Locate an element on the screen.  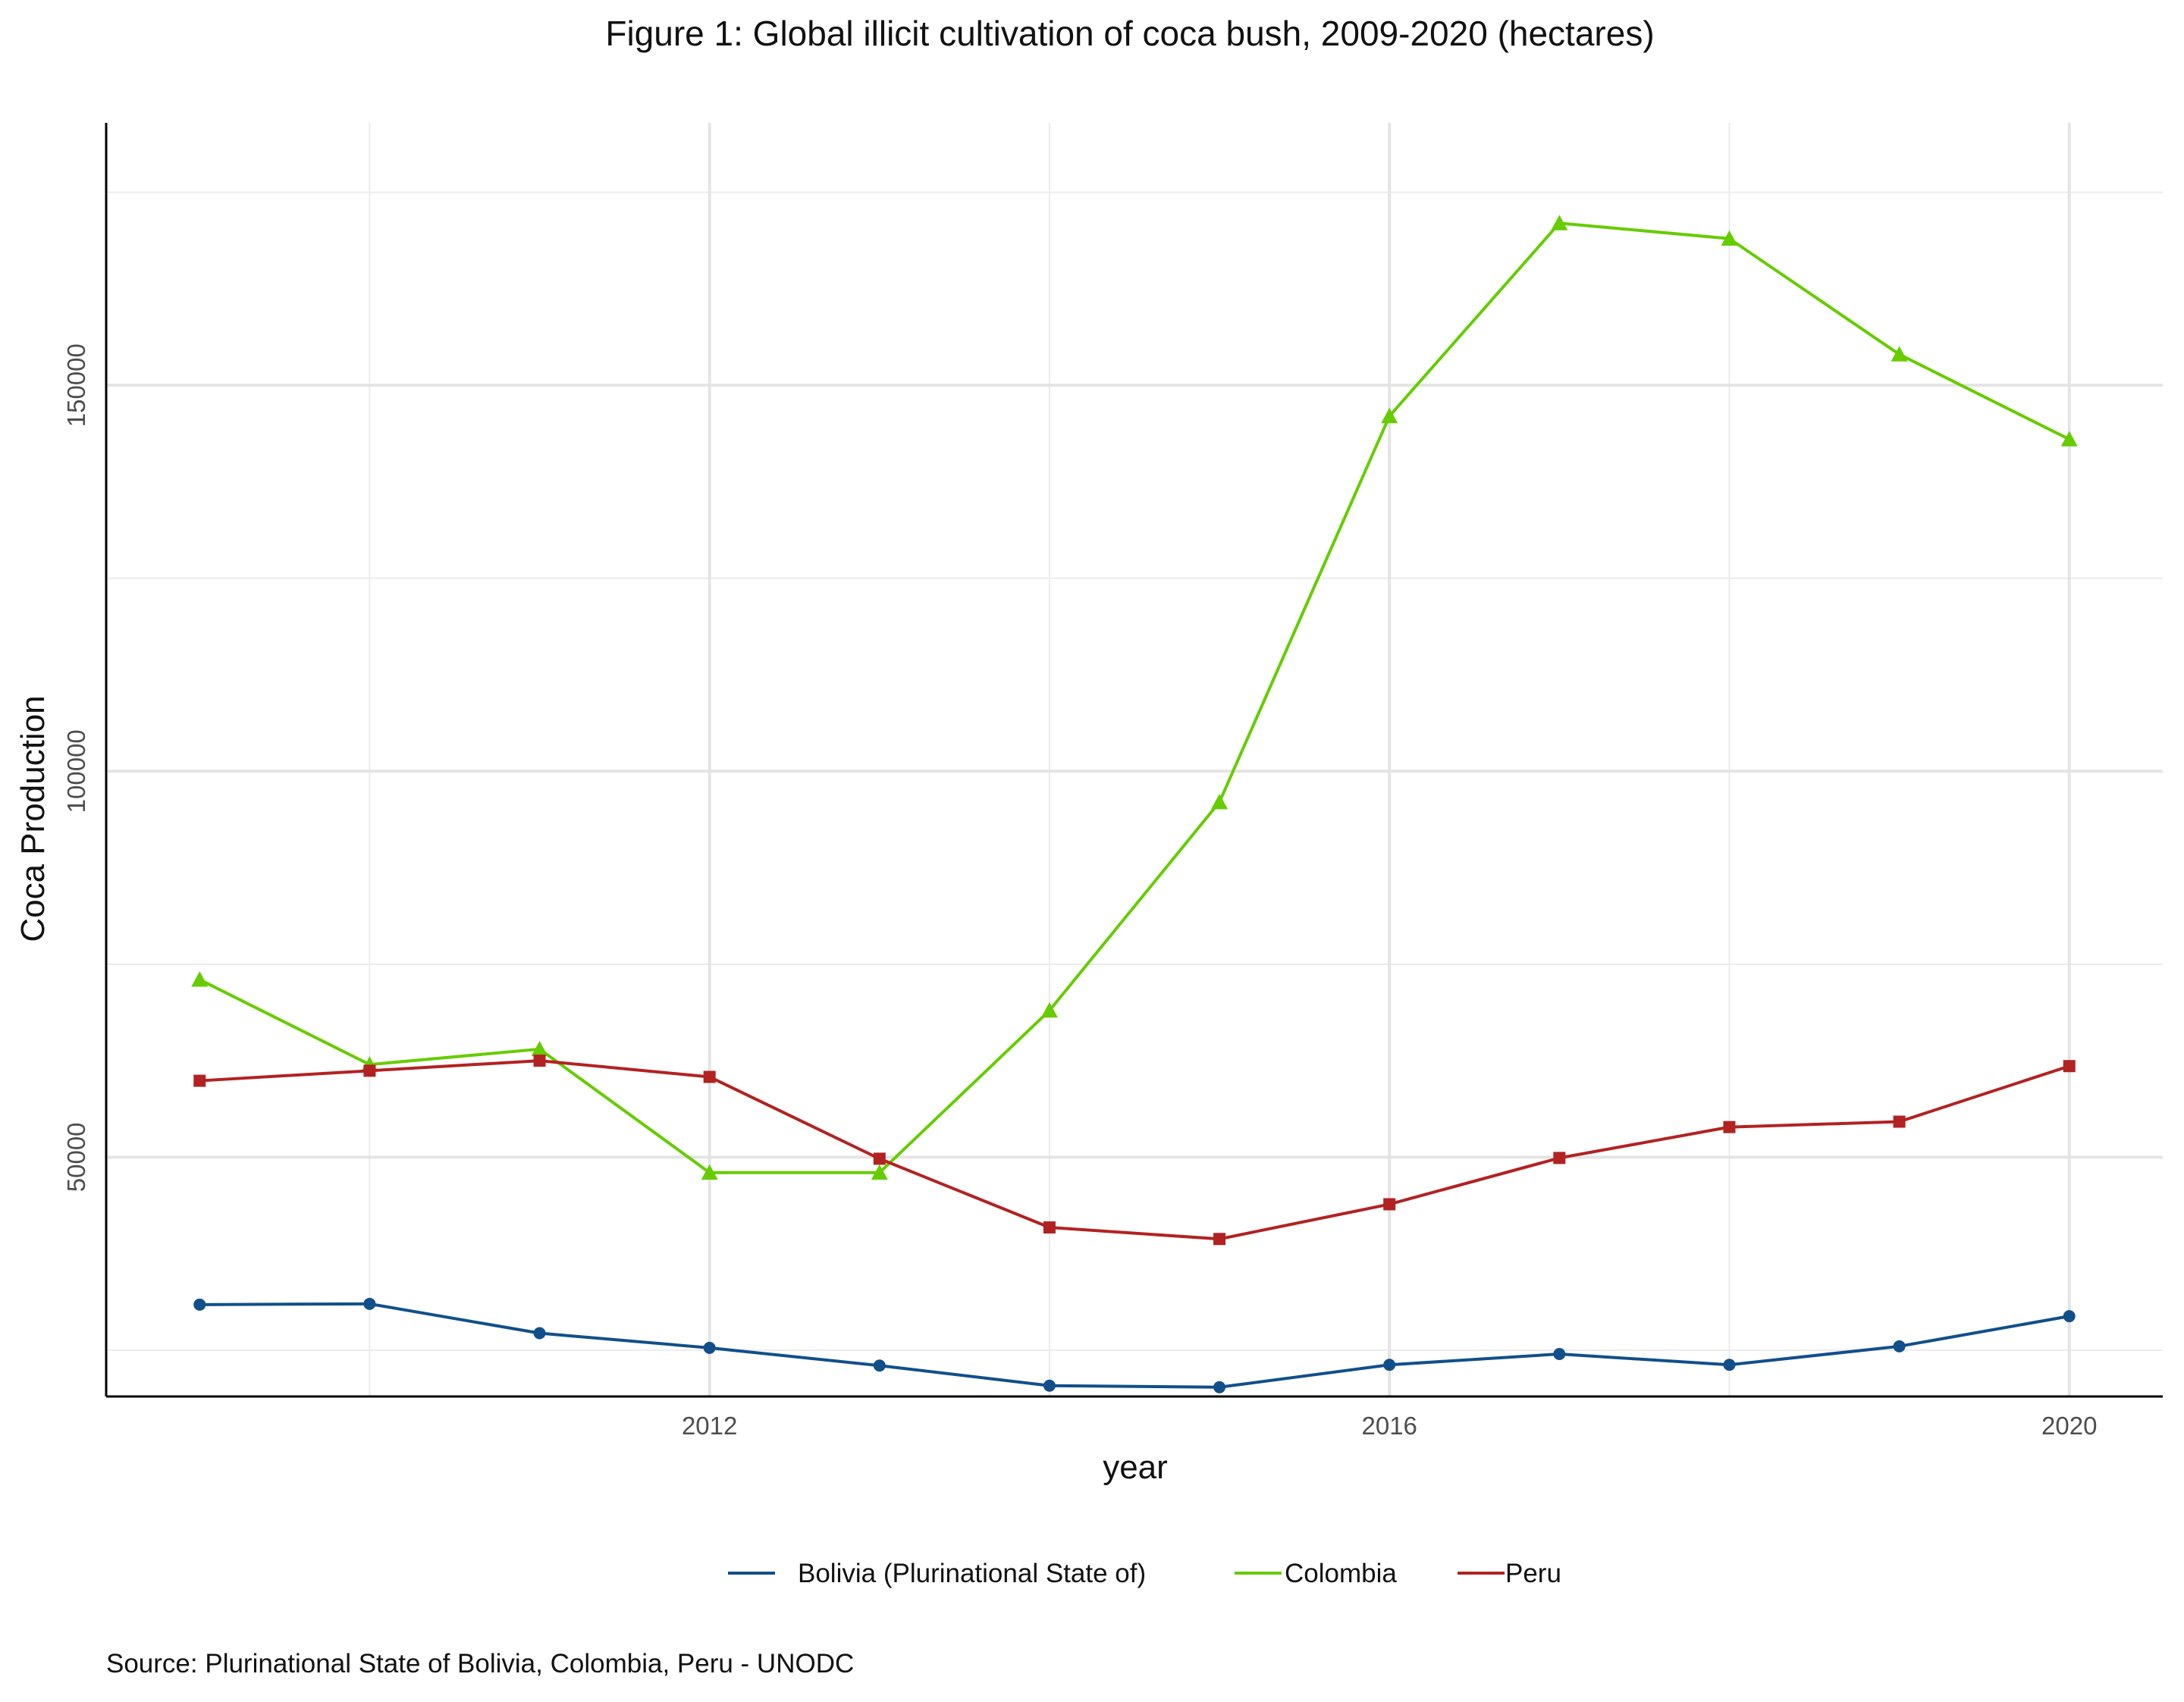
legend-item: Colombia is located at coordinates (1316, 1573).